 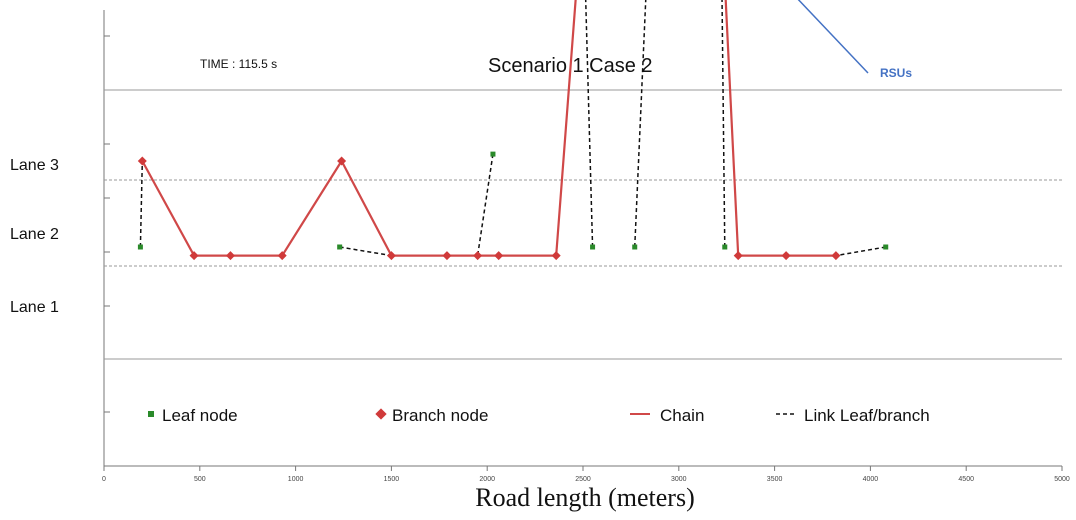 I want to click on legend-branch-label: Branch node, so click(x=440, y=415).